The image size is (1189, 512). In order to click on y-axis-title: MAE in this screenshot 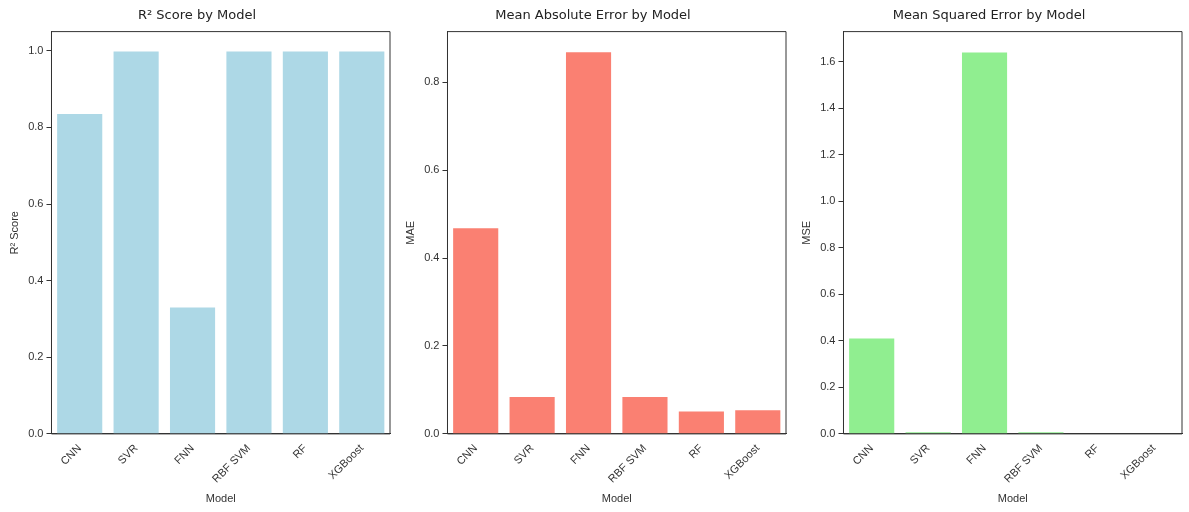, I will do `click(409, 232)`.